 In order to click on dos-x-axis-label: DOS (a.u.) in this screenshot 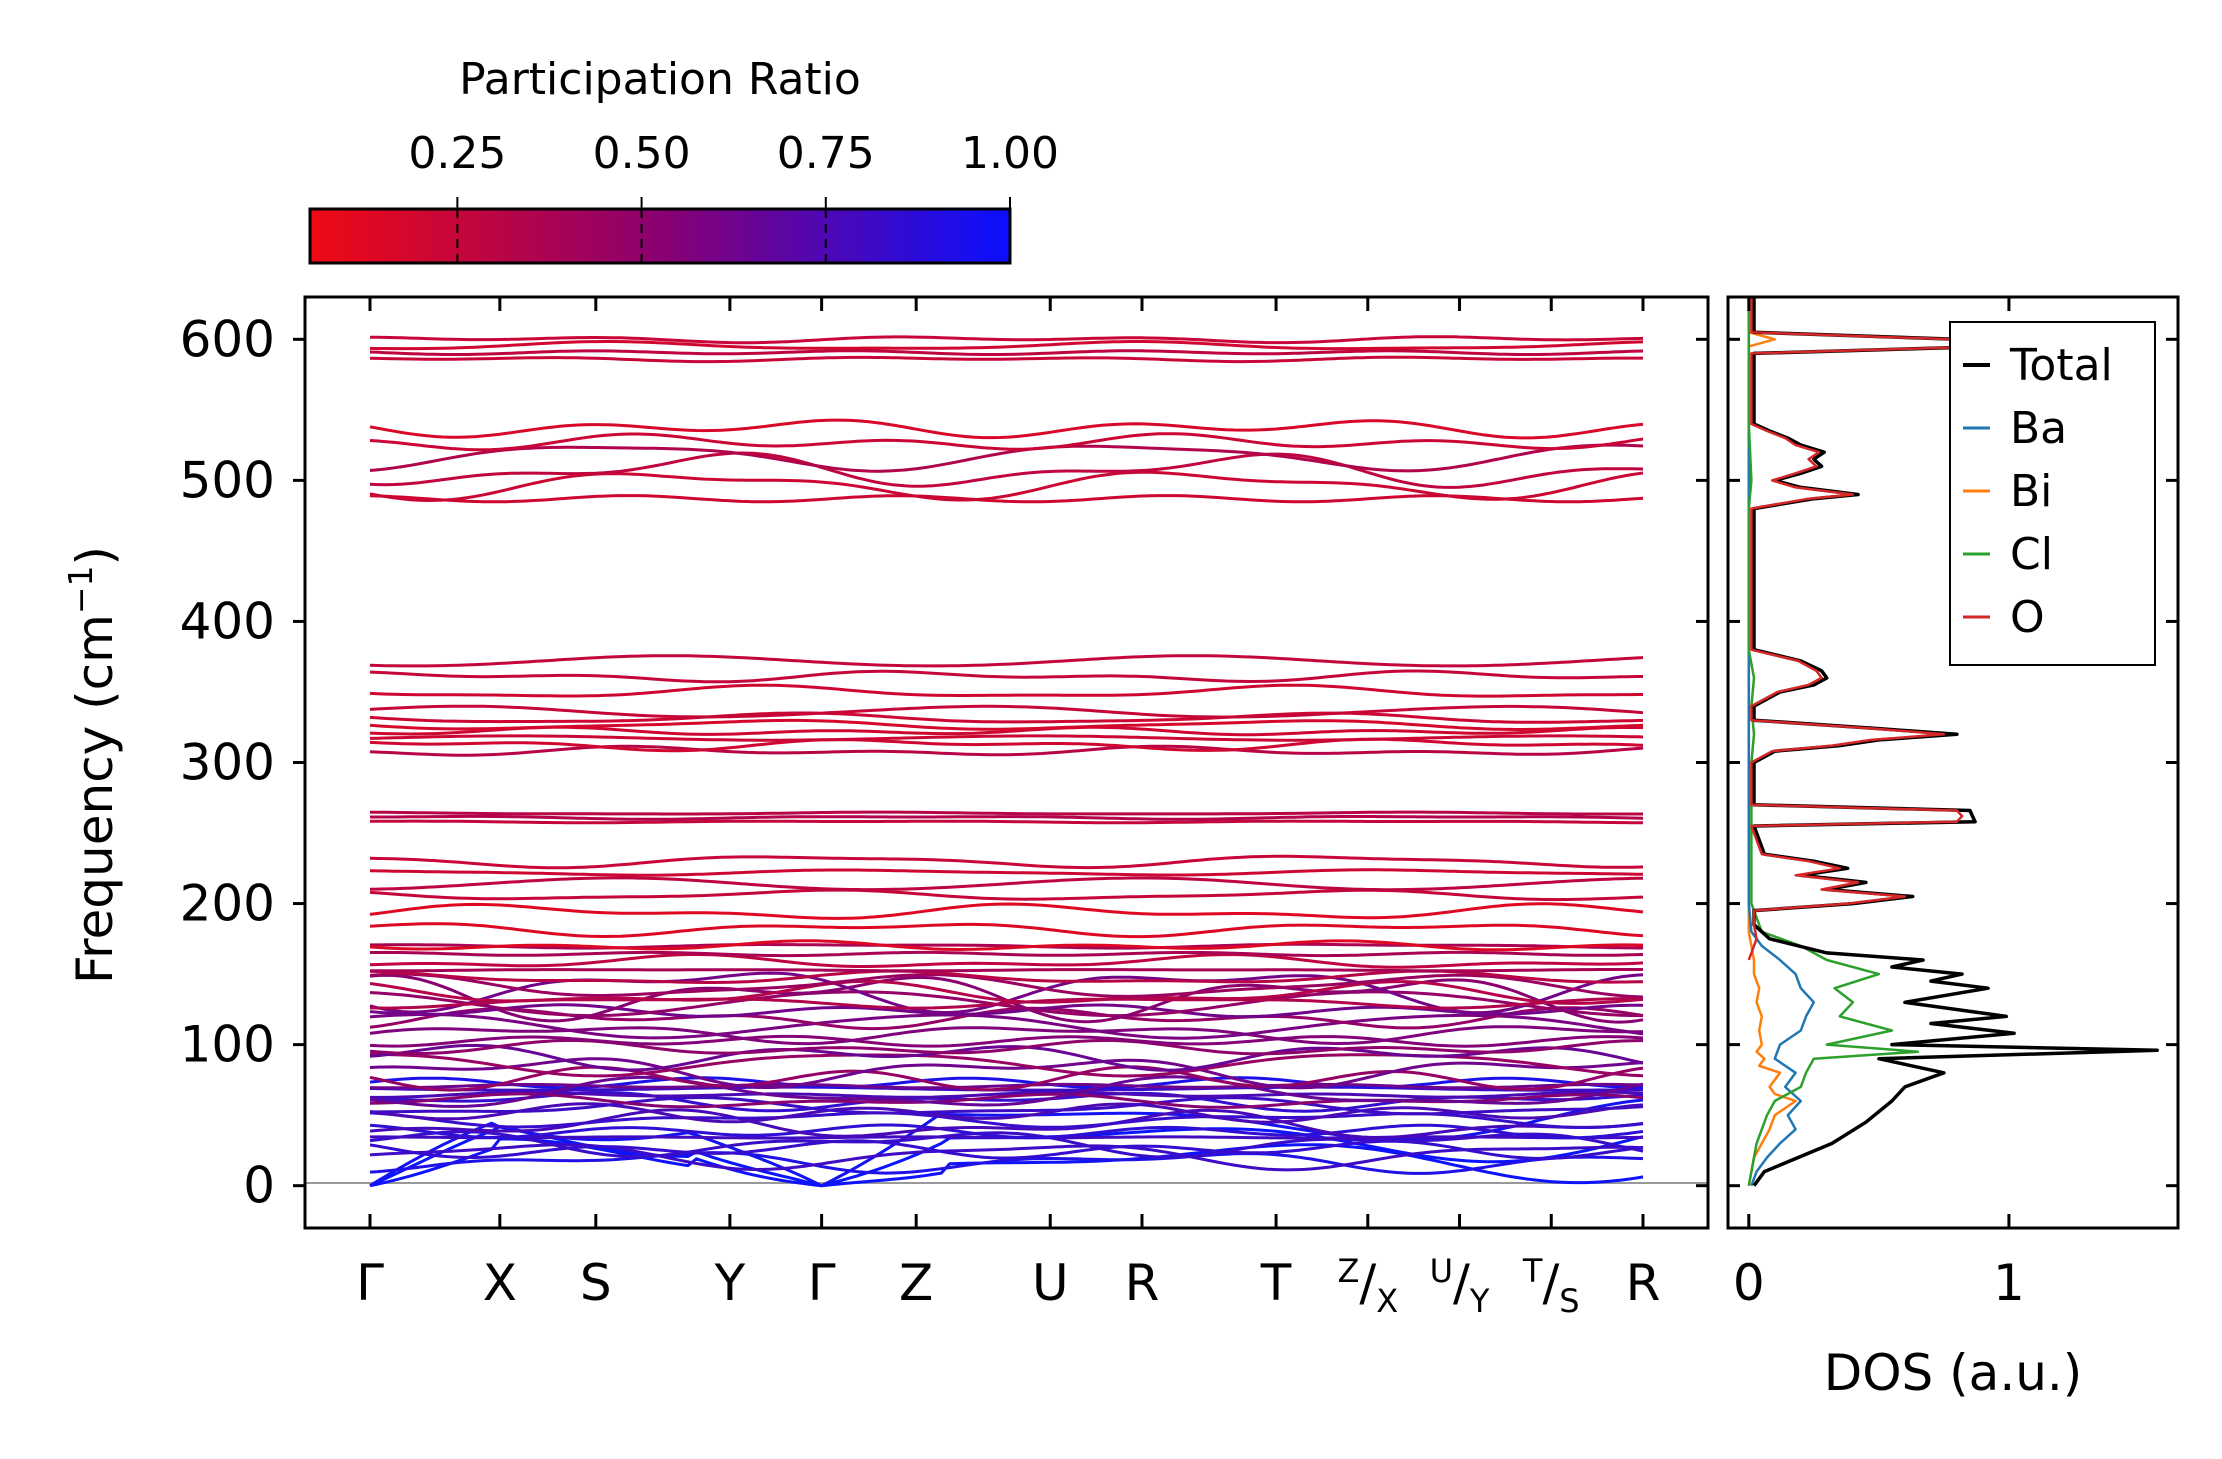, I will do `click(1953, 1373)`.